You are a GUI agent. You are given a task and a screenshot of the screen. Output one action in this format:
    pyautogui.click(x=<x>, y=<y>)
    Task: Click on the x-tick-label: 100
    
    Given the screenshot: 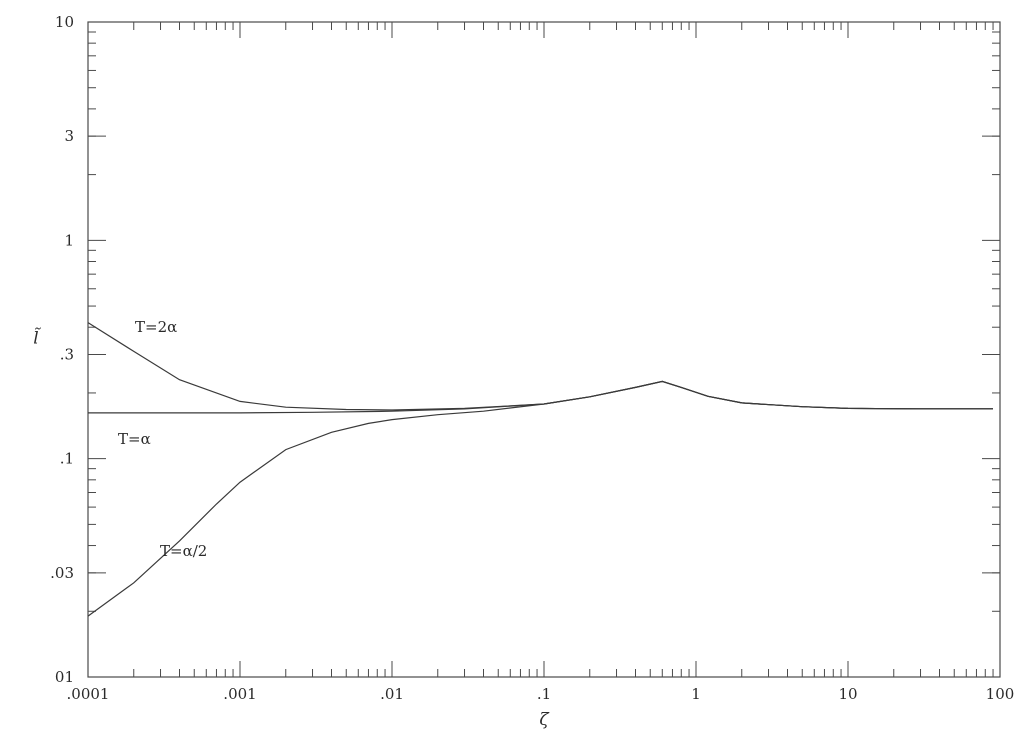 What is the action you would take?
    pyautogui.click(x=1000, y=694)
    